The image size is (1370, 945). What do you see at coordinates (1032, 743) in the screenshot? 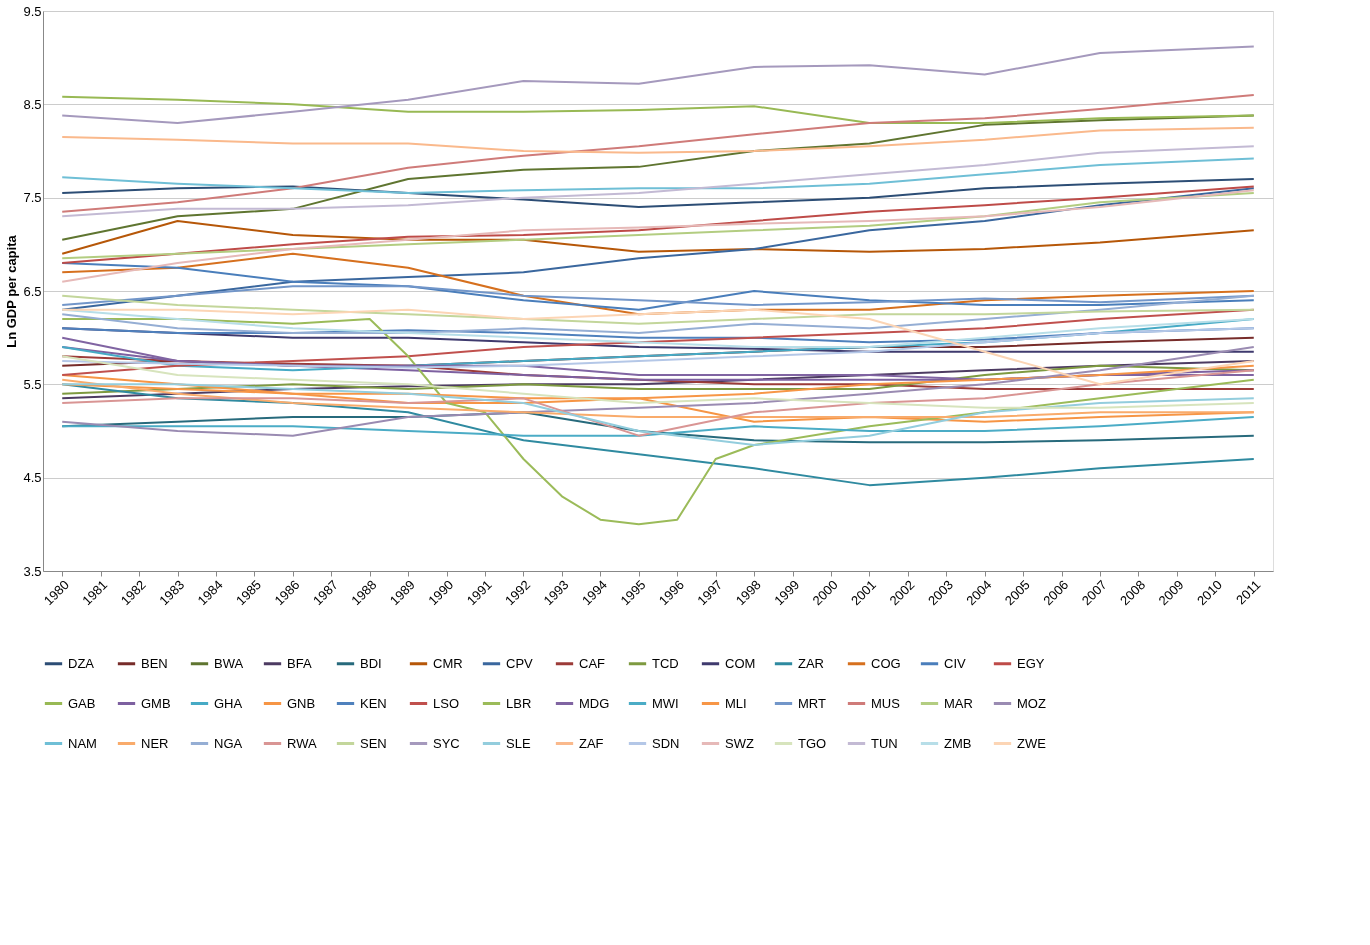
I see `legend-label: ZWE` at bounding box center [1032, 743].